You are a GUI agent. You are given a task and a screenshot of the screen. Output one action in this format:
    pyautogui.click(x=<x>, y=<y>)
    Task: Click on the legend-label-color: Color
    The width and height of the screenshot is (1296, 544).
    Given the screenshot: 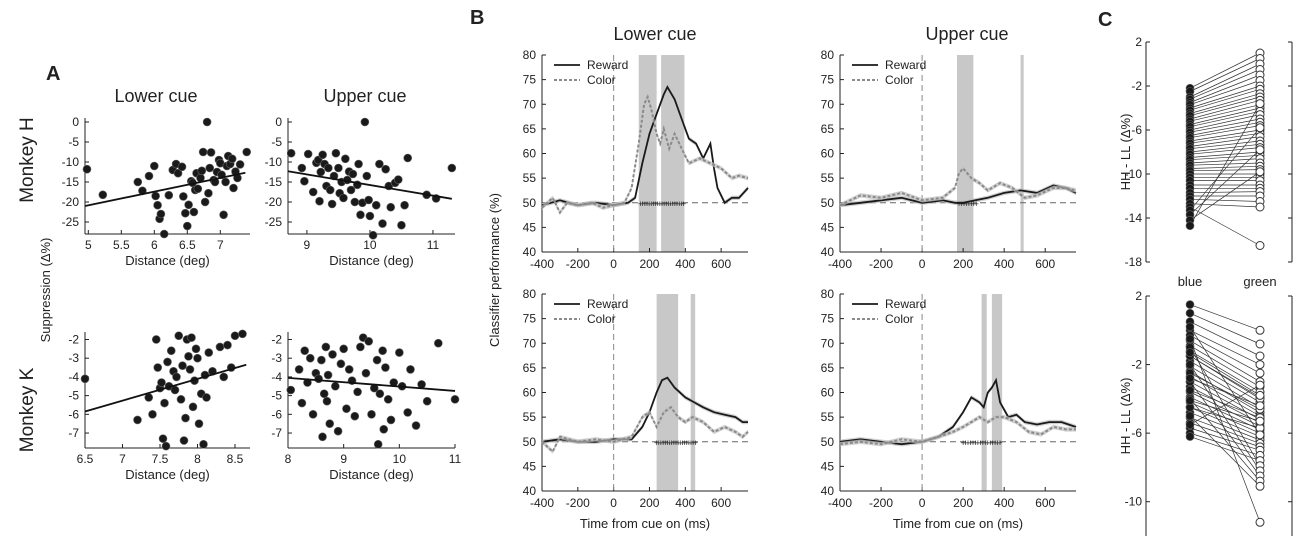 What is the action you would take?
    pyautogui.click(x=899, y=80)
    